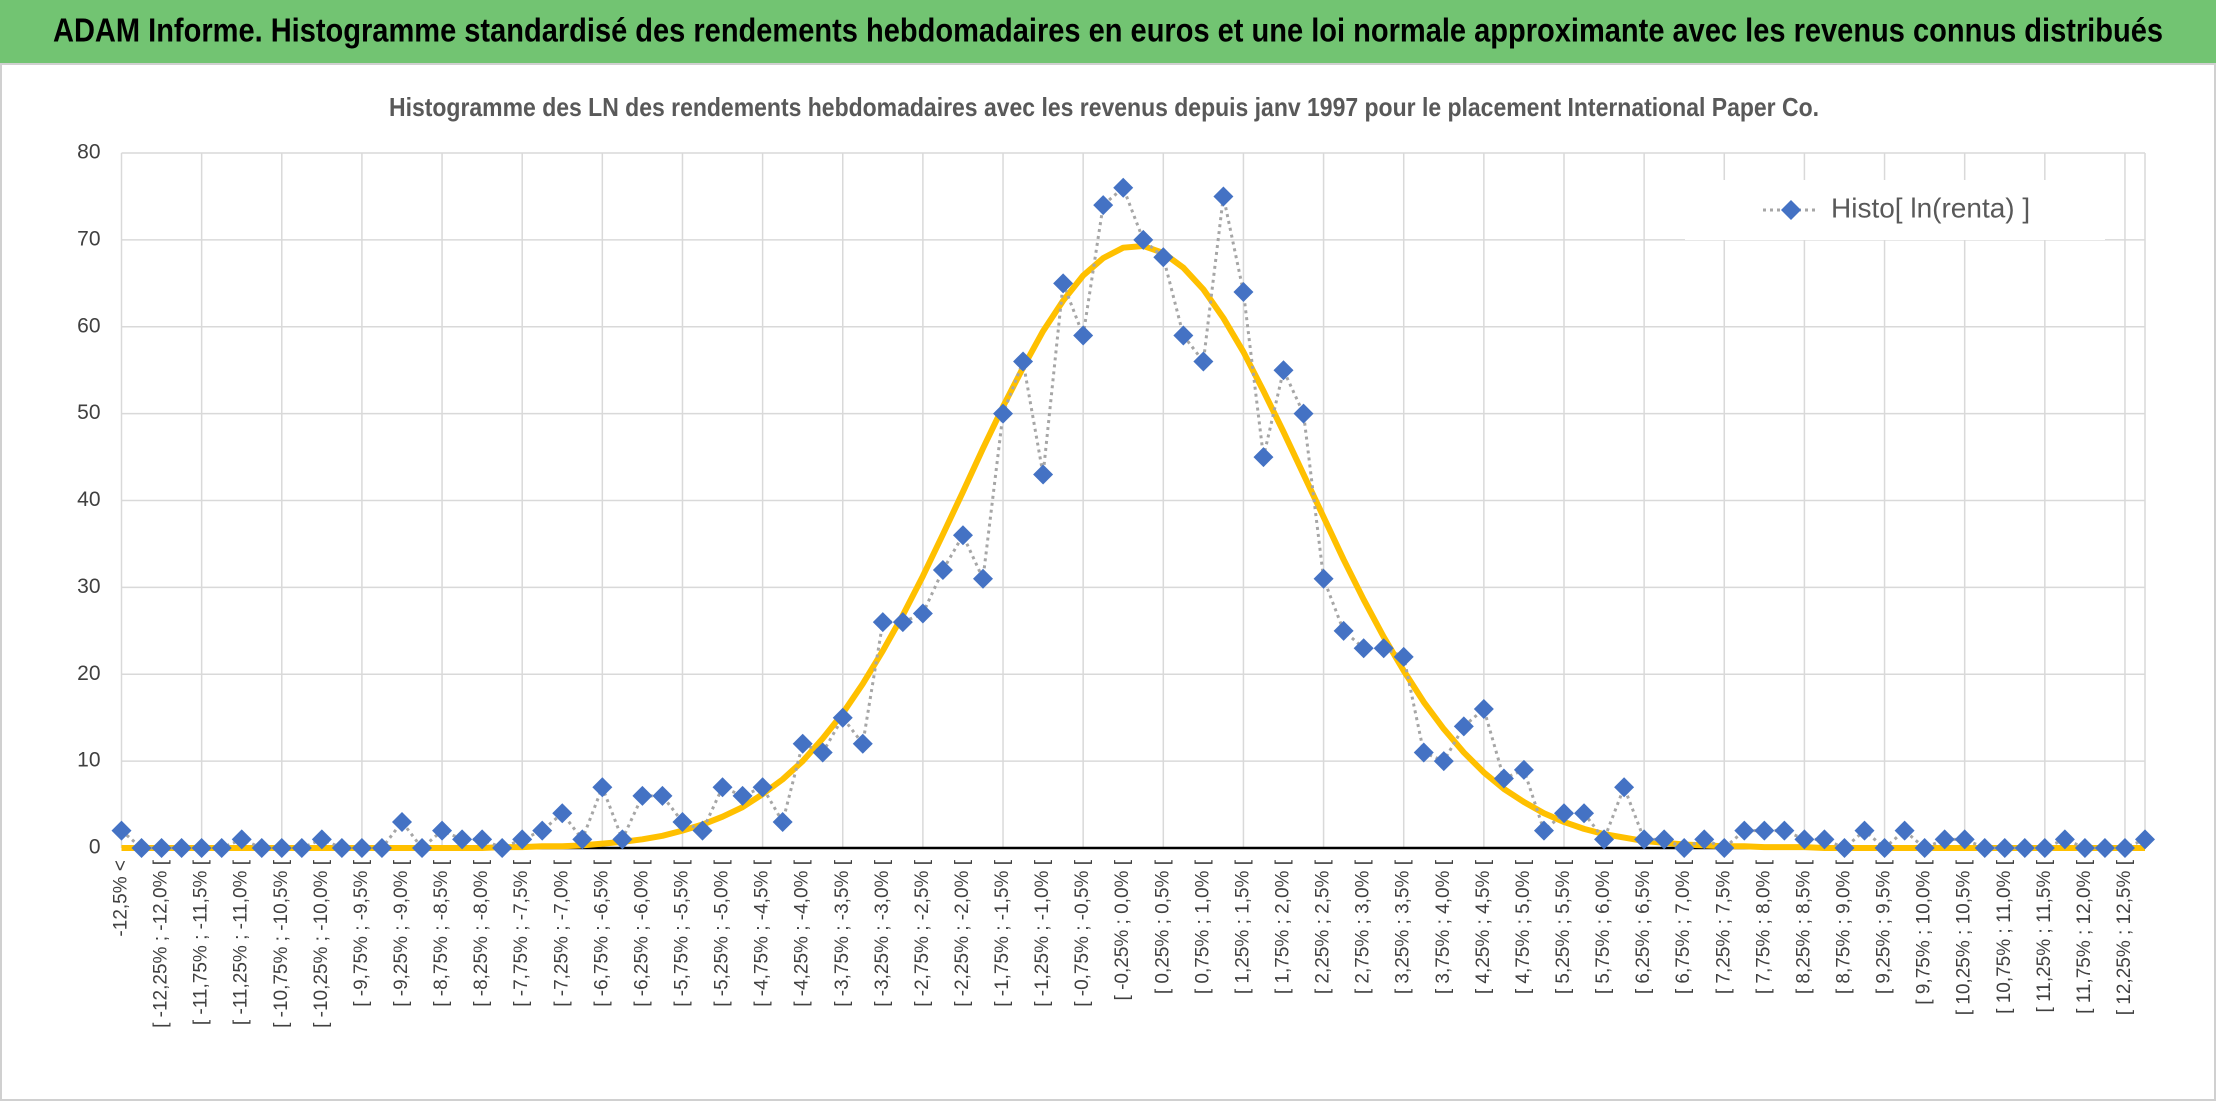  What do you see at coordinates (1443, 926) in the screenshot?
I see `x-tick-label: [ 3,75% ; 4,0% [` at bounding box center [1443, 926].